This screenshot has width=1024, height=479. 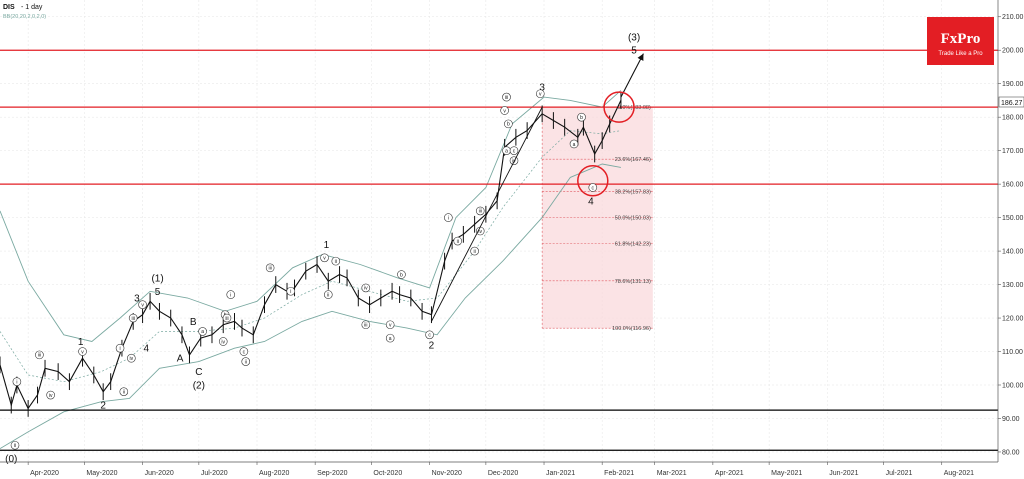 What do you see at coordinates (503, 473) in the screenshot?
I see `x-tick-label: Dec-2020` at bounding box center [503, 473].